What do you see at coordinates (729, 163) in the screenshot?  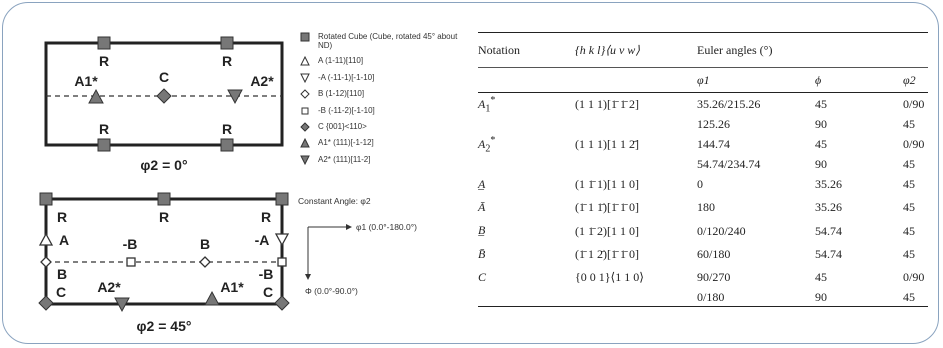 I see `phi1-cell: 54.74/234.74` at bounding box center [729, 163].